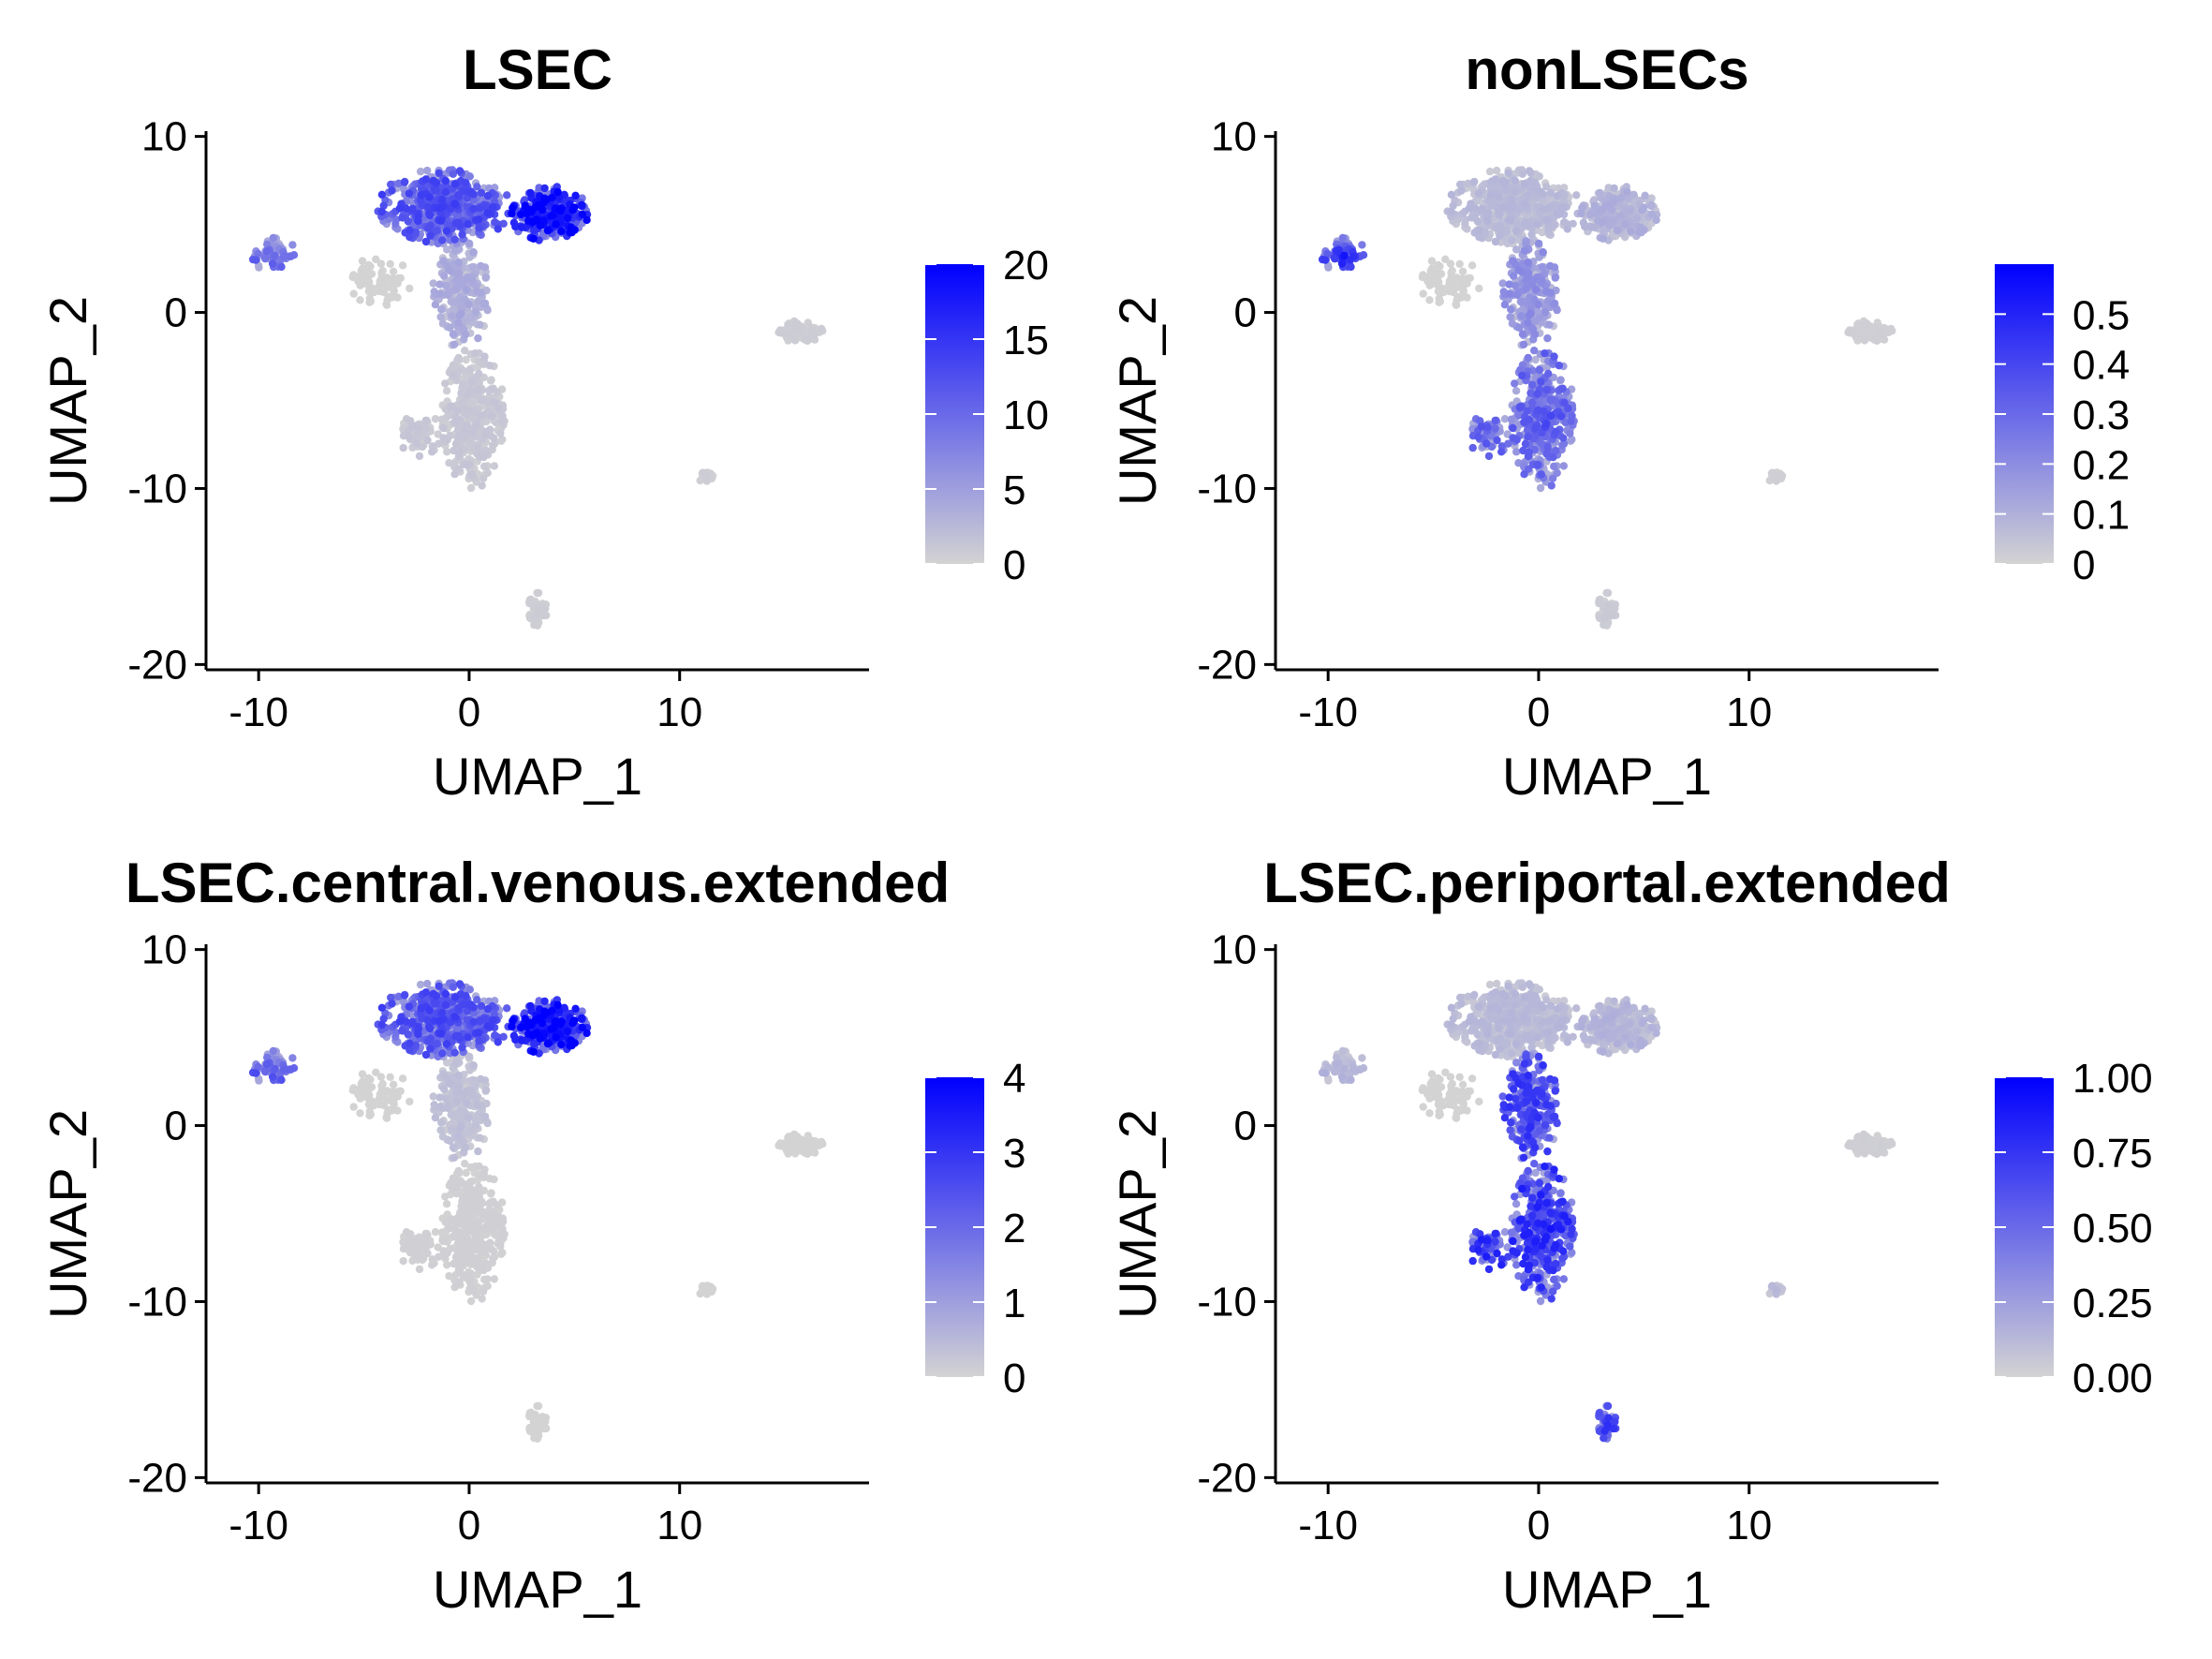  Describe the element at coordinates (1607, 777) in the screenshot. I see `x-axis-title: UMAP_1` at that location.